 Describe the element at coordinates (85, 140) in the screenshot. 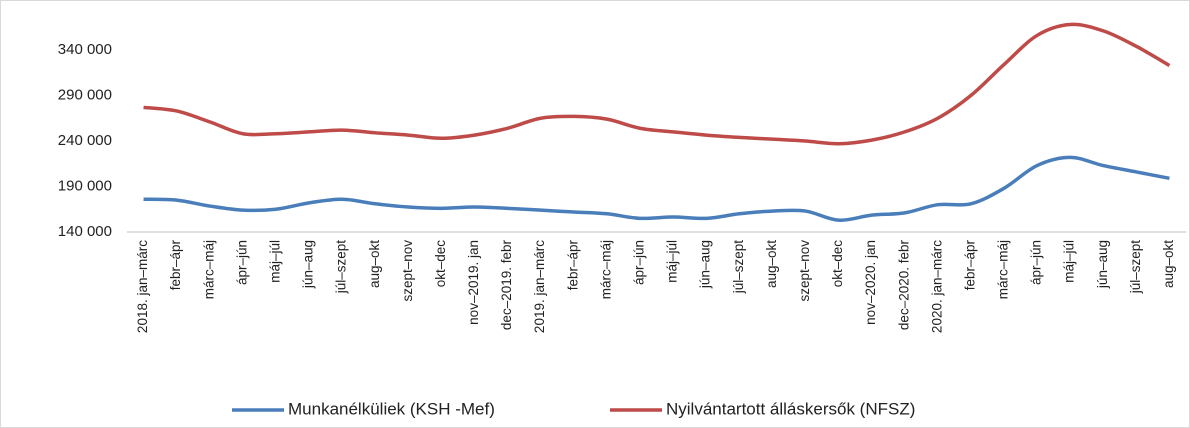

I see `y-tick-label: 240 000` at that location.